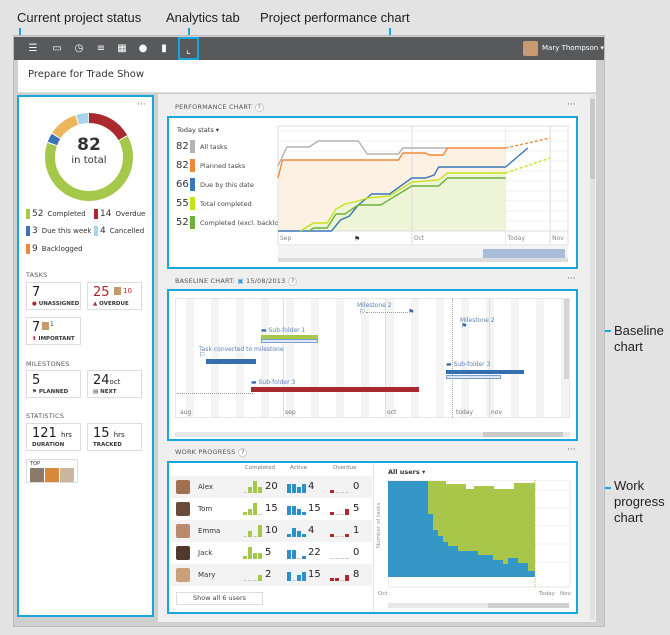 This screenshot has width=670, height=635. What do you see at coordinates (205, 553) in the screenshot?
I see `user-name: Jack` at bounding box center [205, 553].